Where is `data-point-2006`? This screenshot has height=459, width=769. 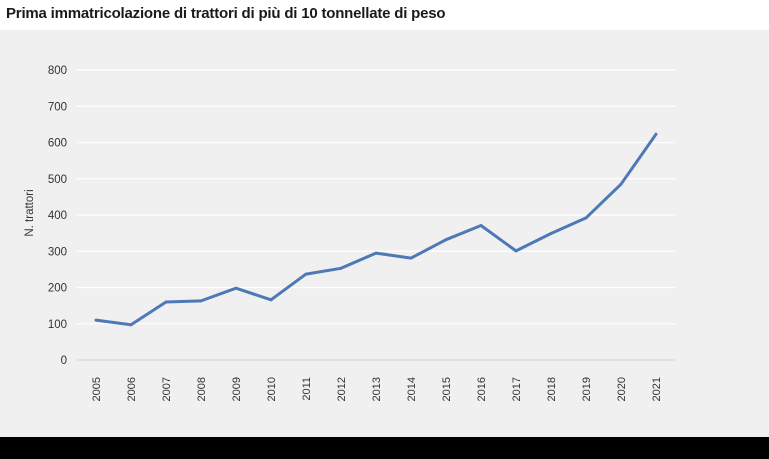 data-point-2006 is located at coordinates (131, 325).